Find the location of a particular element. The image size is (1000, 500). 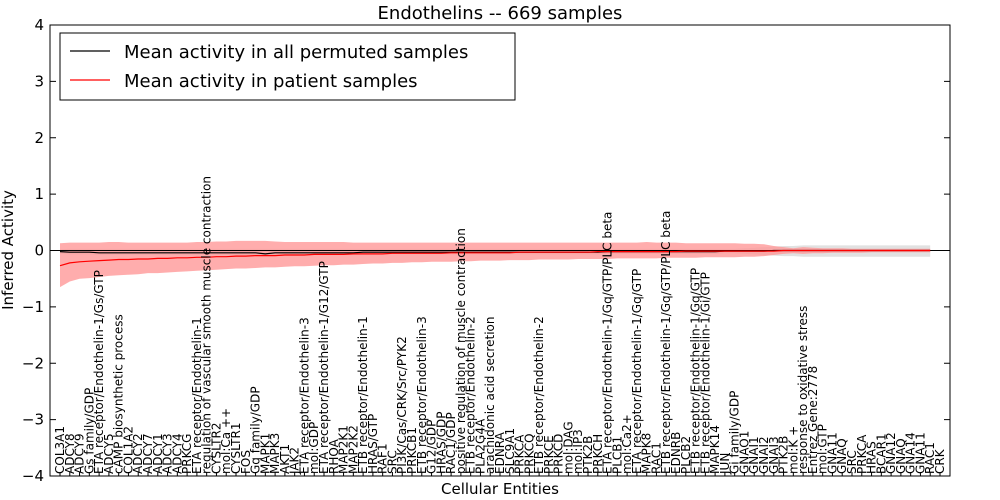

x-tick-label: ETA receptor/Endothelin-1/Gq/GTP is located at coordinates (637, 371).